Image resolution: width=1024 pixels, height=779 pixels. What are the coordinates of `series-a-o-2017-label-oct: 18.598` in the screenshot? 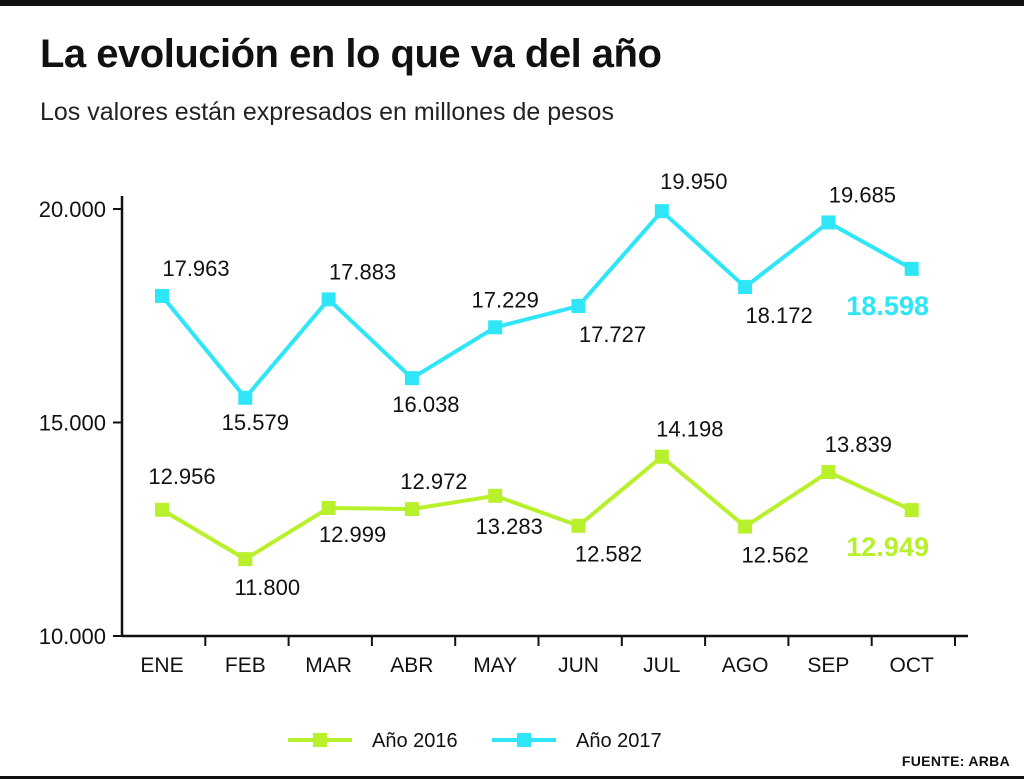 It's located at (887, 306).